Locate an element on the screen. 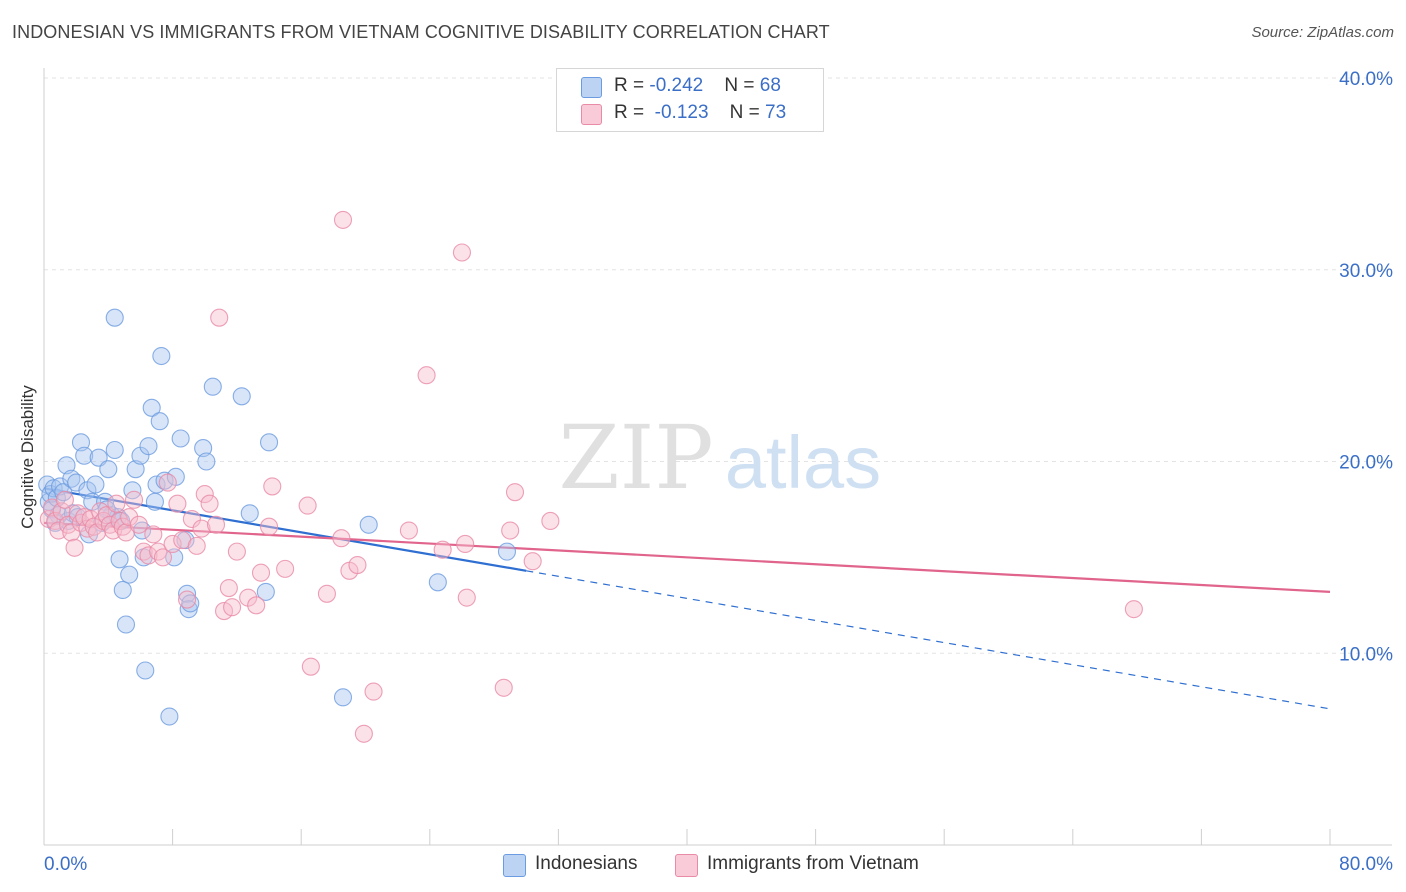 Image resolution: width=1406 pixels, height=892 pixels. watermark-zip: ZIP is located at coordinates (635, 457).